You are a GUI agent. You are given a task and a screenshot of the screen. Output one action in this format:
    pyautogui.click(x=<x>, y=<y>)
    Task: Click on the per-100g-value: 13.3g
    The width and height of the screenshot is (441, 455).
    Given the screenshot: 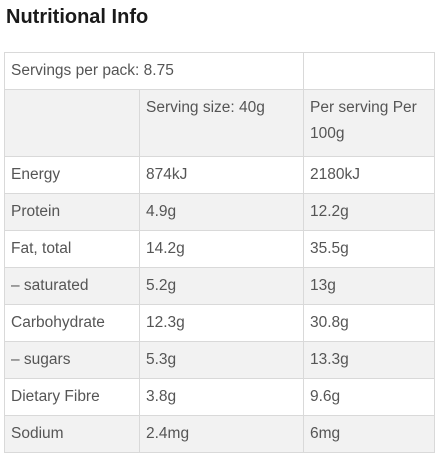 What is the action you would take?
    pyautogui.click(x=369, y=360)
    